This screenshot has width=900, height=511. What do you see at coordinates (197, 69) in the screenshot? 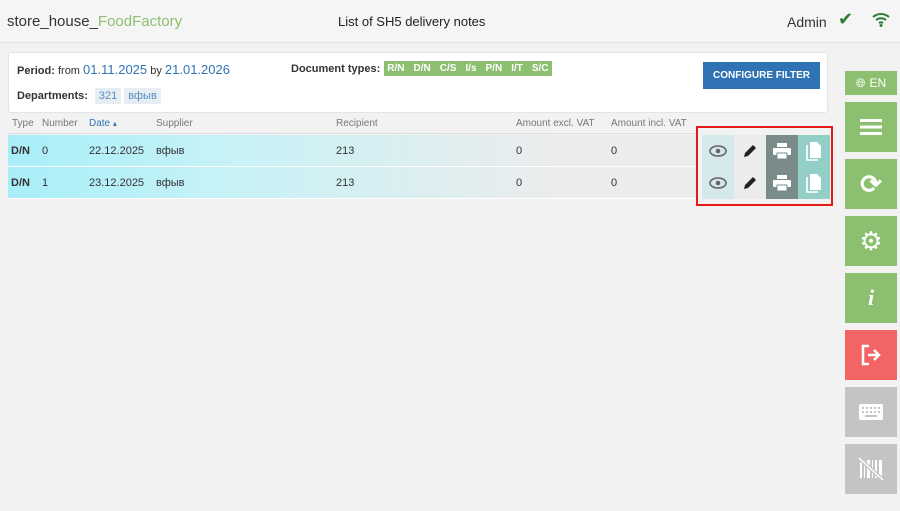
I see `period-to: 21.01.2026` at bounding box center [197, 69].